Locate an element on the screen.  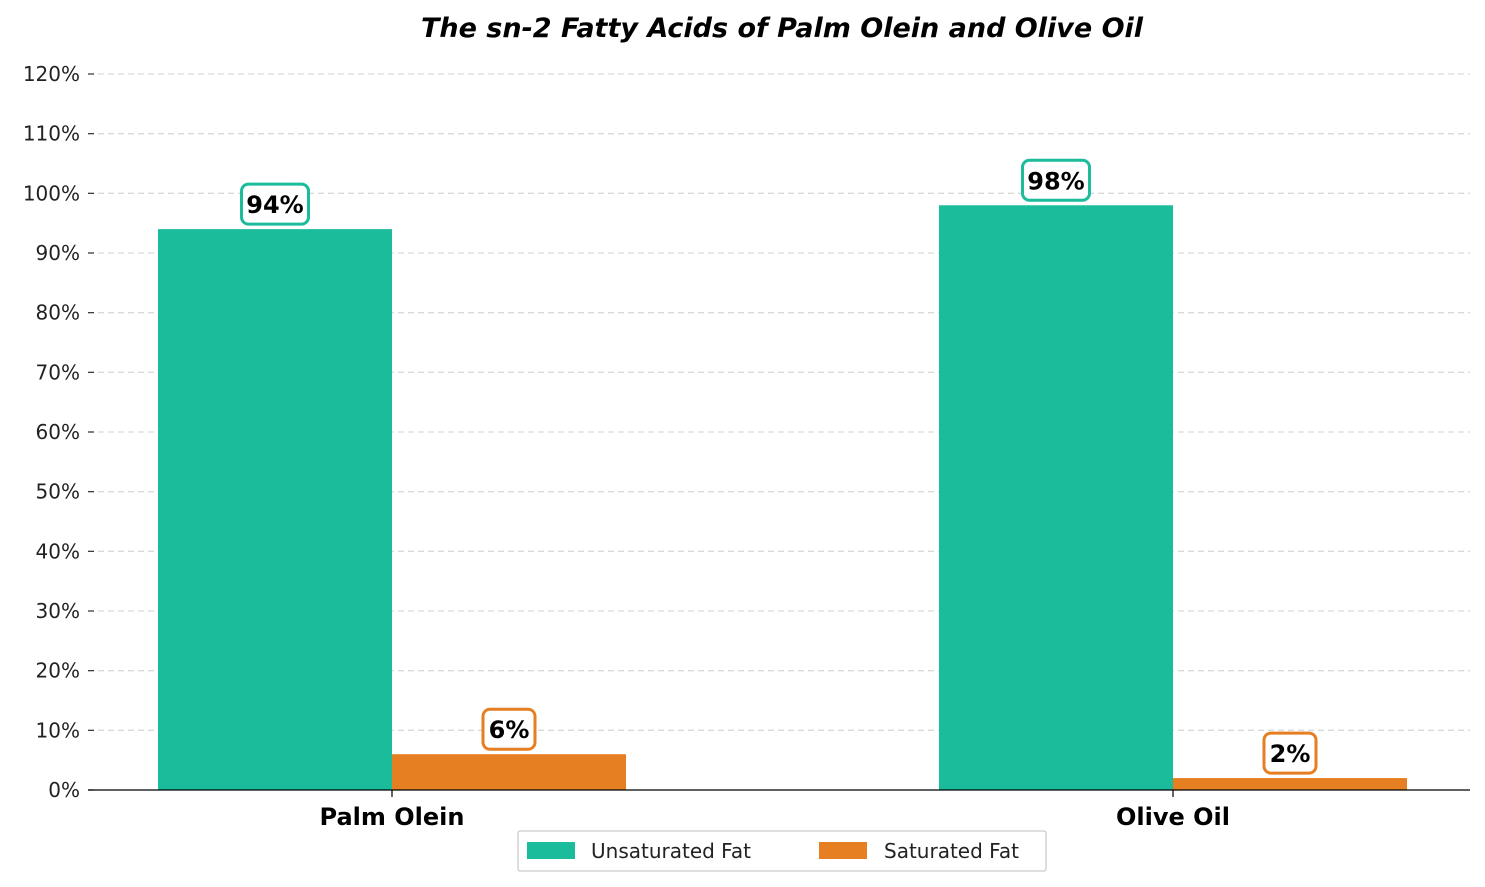
legend-entry-unsaturated-fat: Unsaturated Fat is located at coordinates (639, 851).